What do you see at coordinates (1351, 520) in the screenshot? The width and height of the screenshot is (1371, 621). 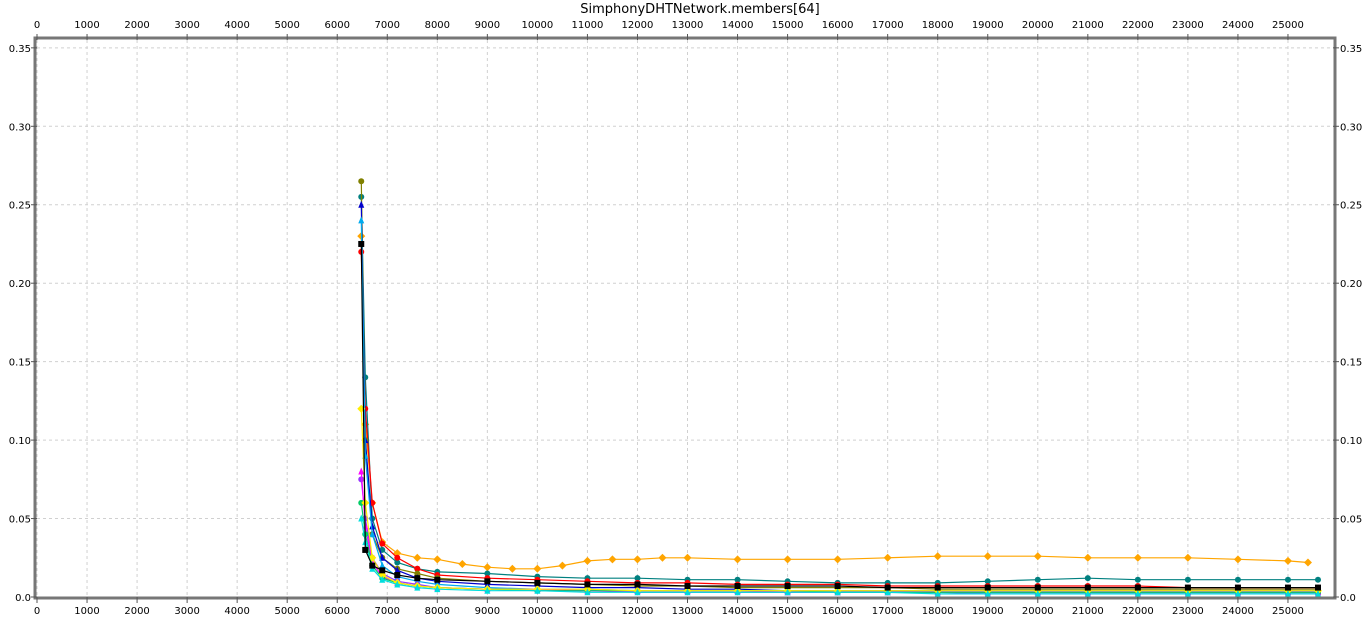 I see `y-tick-label-right: 0.05` at bounding box center [1351, 520].